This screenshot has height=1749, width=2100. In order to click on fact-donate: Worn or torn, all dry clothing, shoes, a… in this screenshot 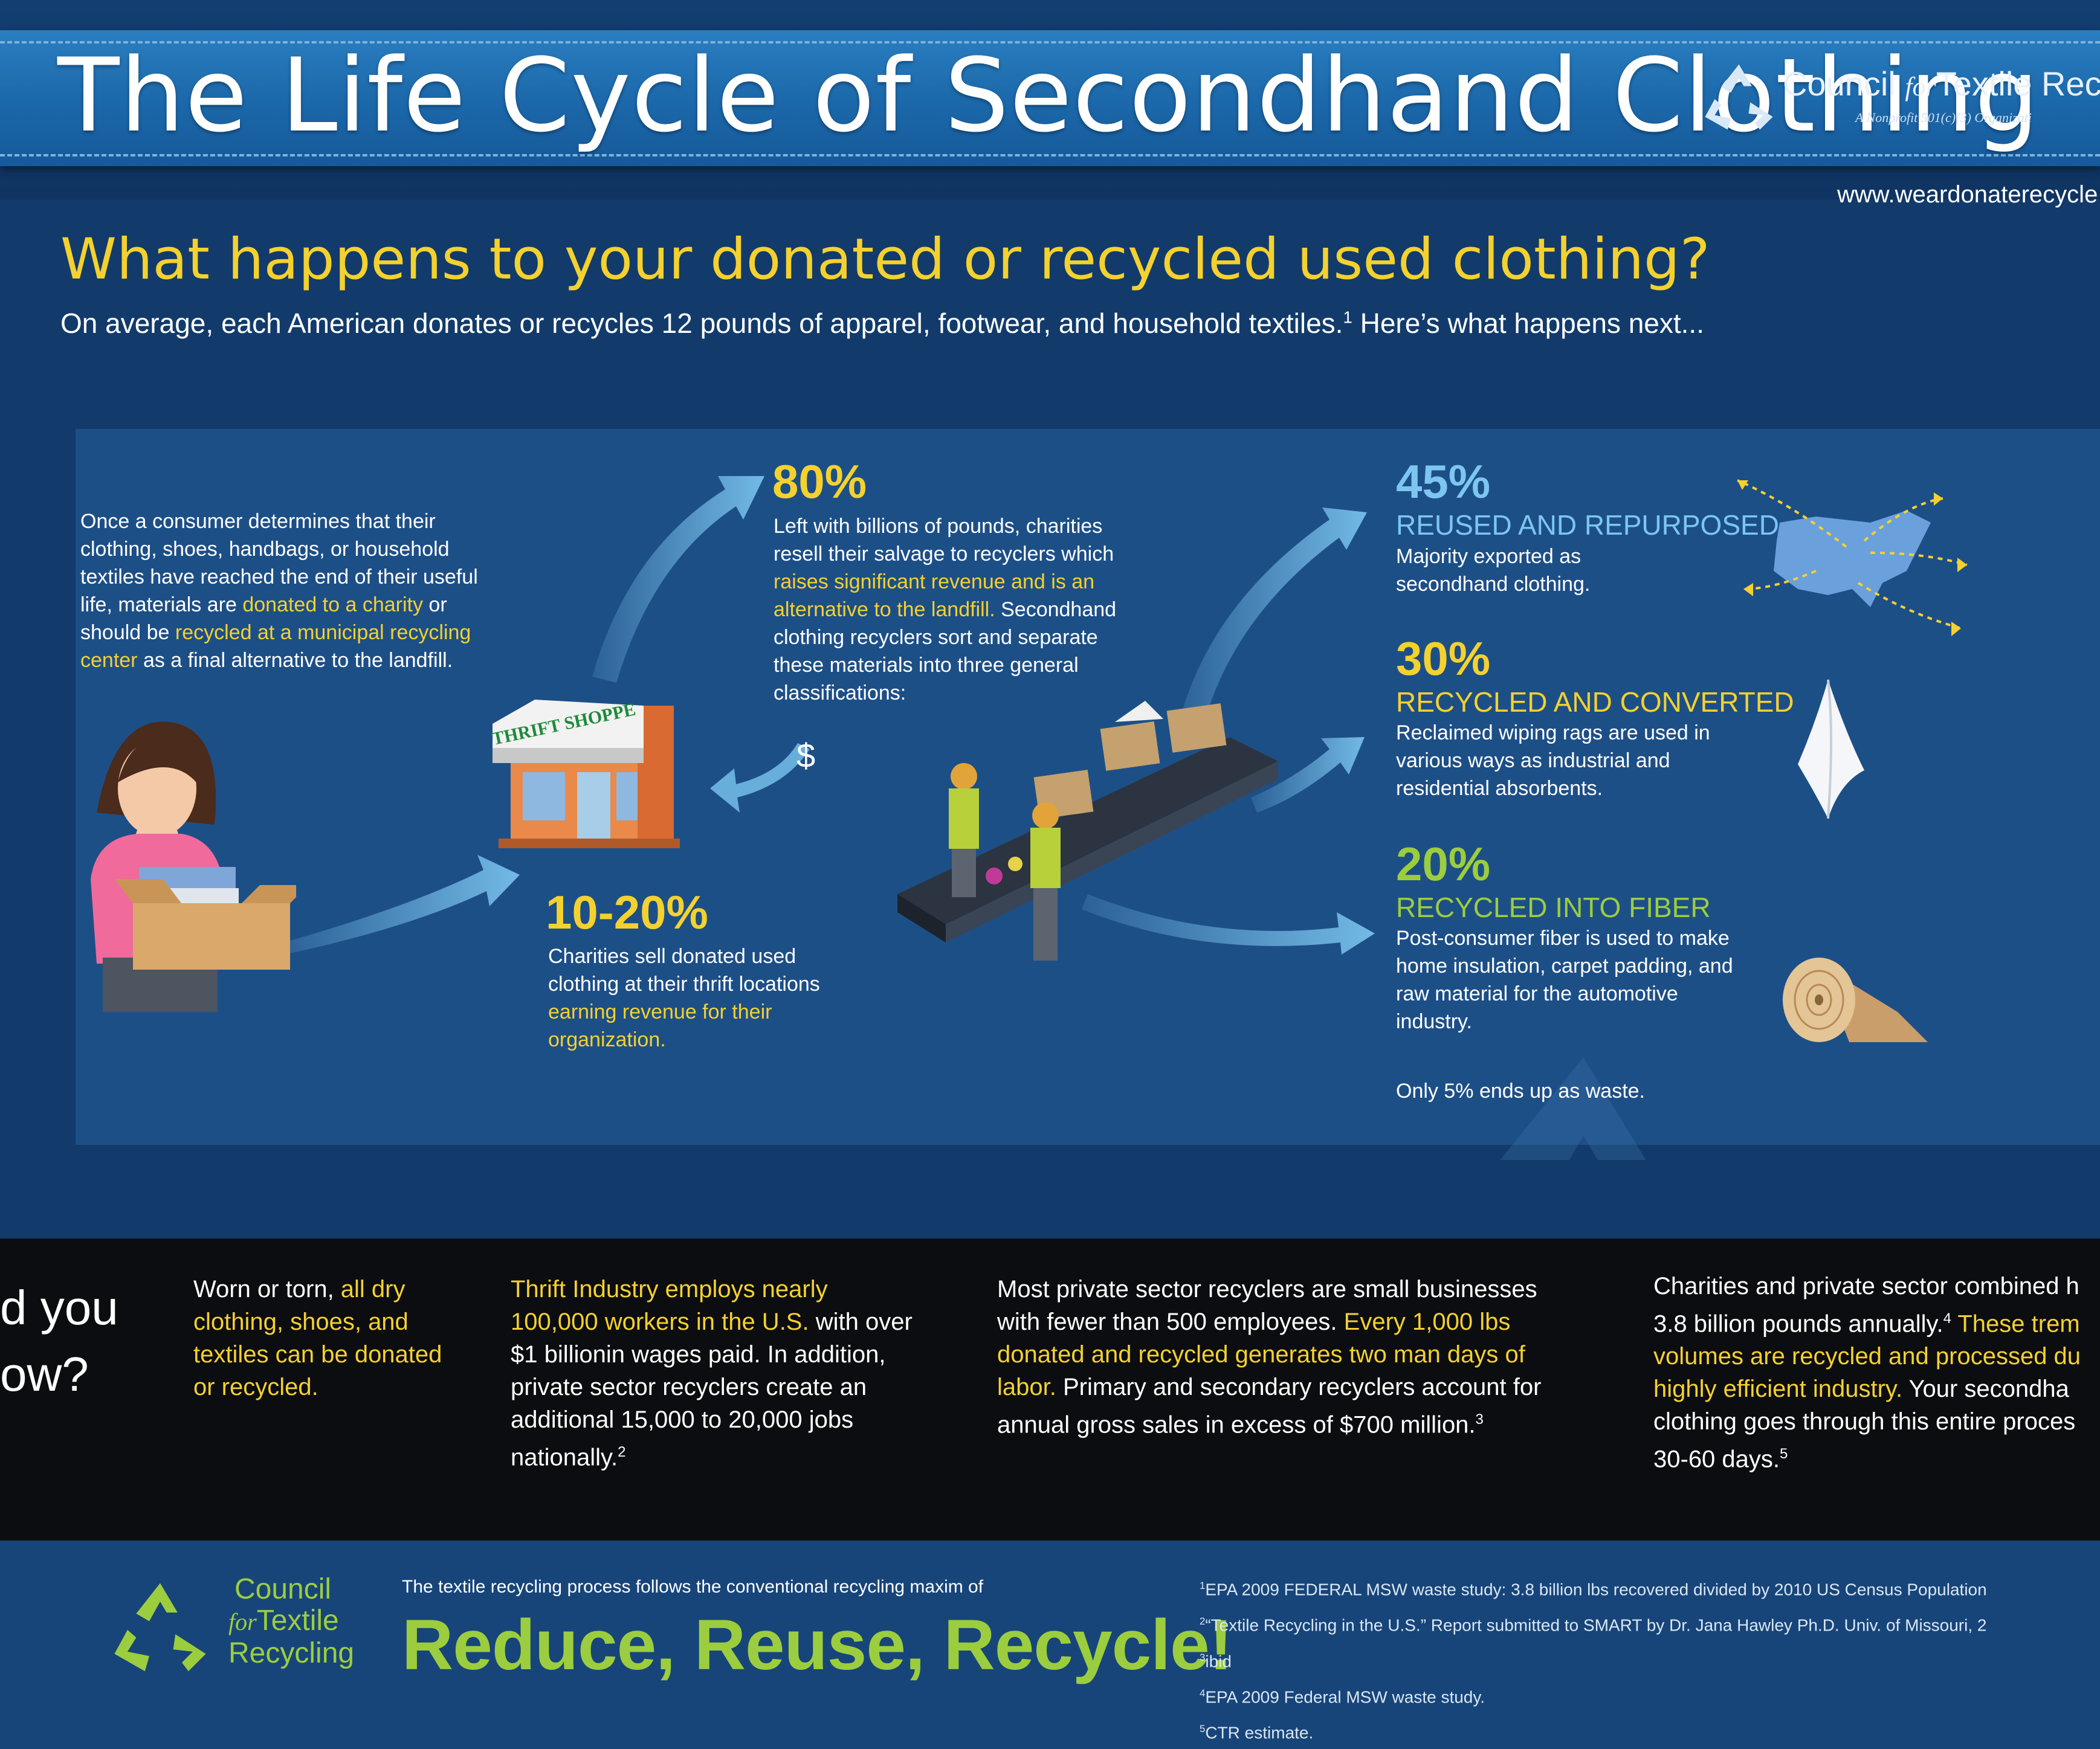, I will do `click(317, 1338)`.